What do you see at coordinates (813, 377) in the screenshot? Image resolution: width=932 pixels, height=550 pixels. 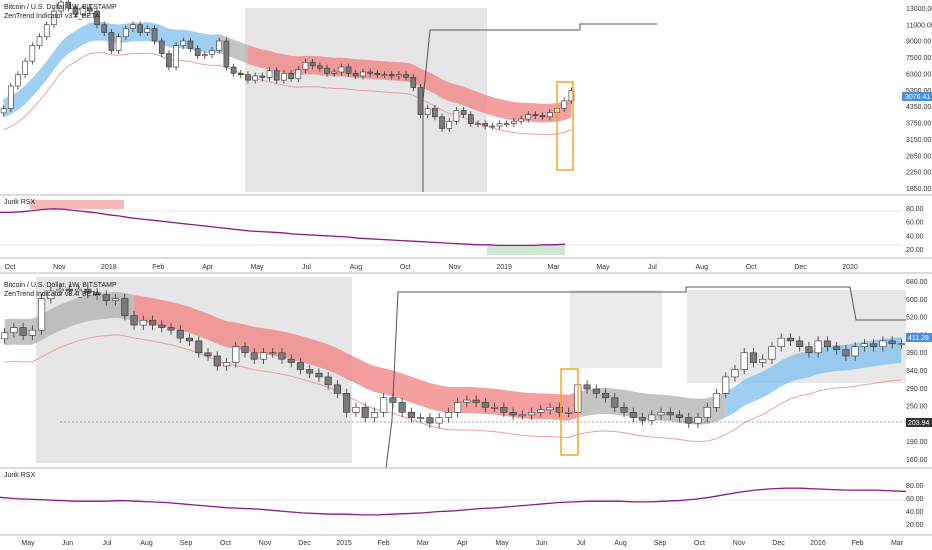 I see `band-segment` at bounding box center [813, 377].